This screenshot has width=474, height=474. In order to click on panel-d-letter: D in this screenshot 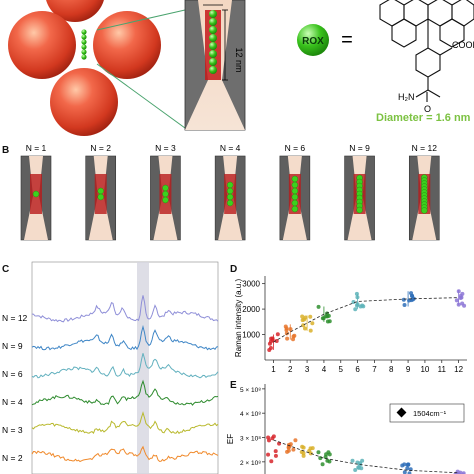, I will do `click(234, 269)`.